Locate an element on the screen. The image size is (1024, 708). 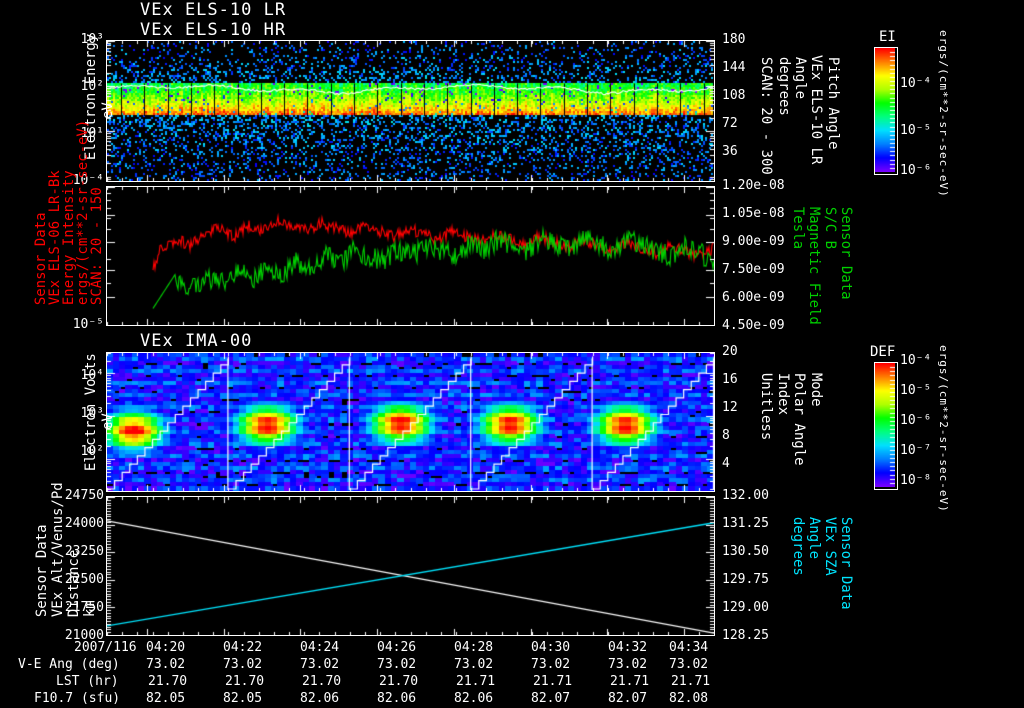
panel3-right-axis-label-b: Index is located at coordinates (783, 394).